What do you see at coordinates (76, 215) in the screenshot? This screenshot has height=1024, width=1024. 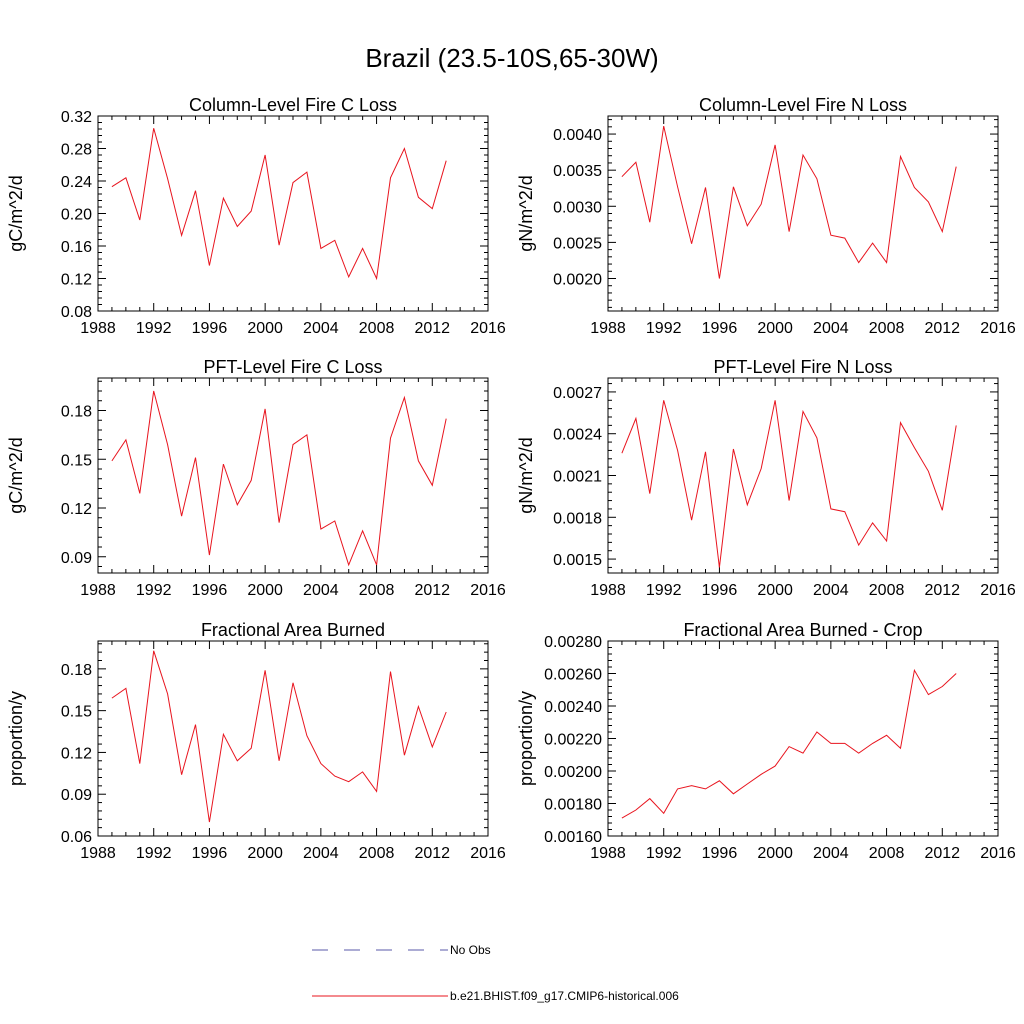 I see `y-tick-label: 0.20` at bounding box center [76, 215].